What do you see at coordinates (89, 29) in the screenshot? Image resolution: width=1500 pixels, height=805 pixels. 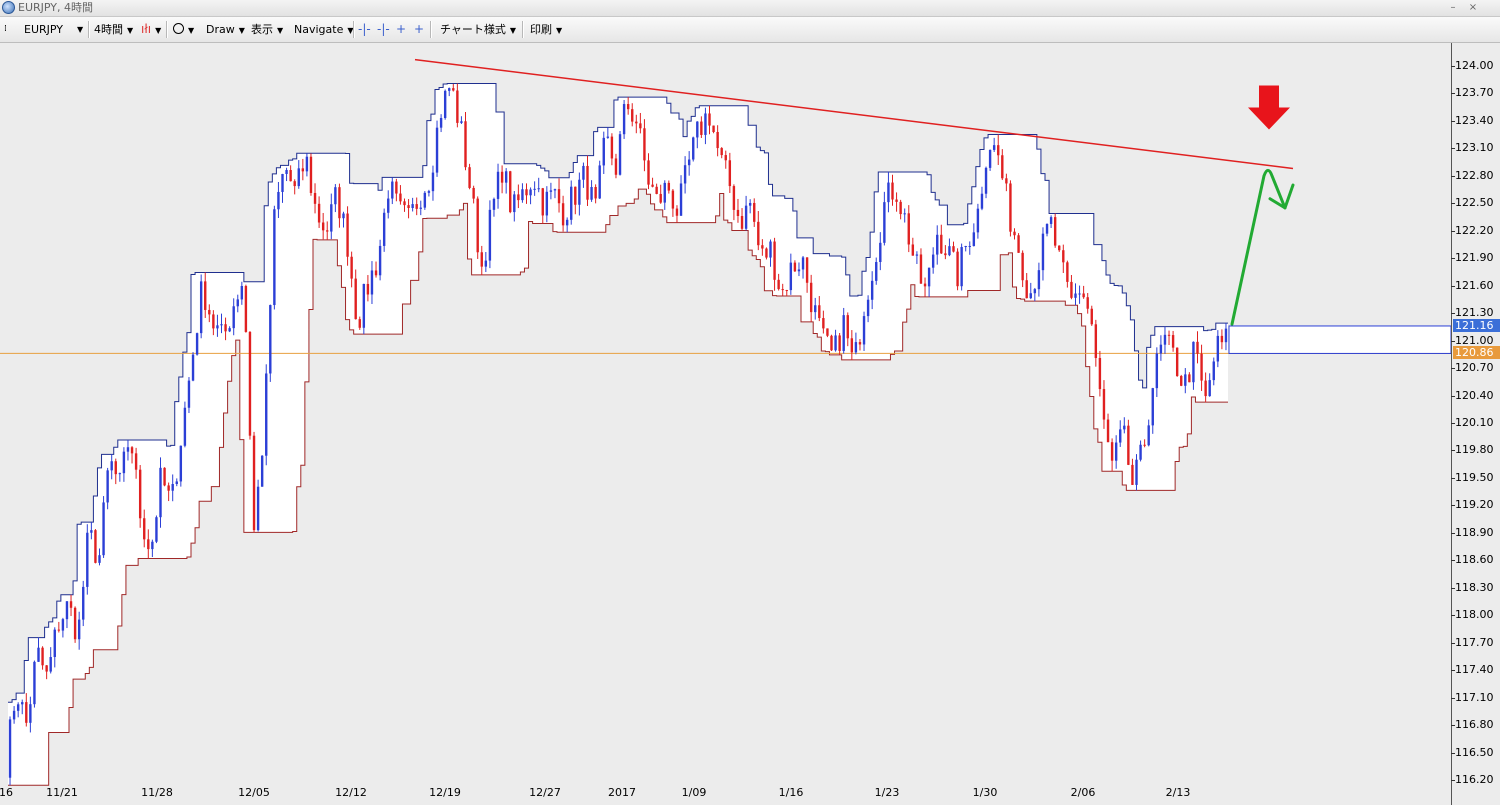 I see `toolbar-separator` at bounding box center [89, 29].